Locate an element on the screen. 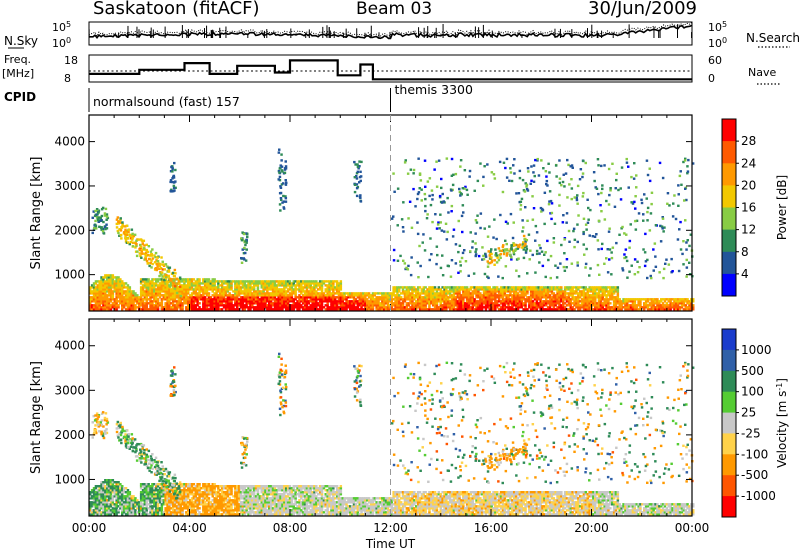 This screenshot has width=800, height=554. noise-right-tick-high: 105 is located at coordinates (717, 27).